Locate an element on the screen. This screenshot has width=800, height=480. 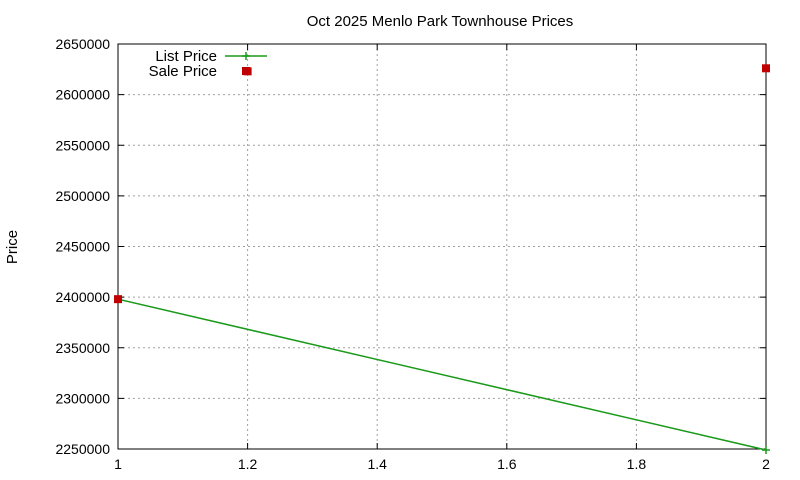
x-tick-label: 1.6 is located at coordinates (507, 464).